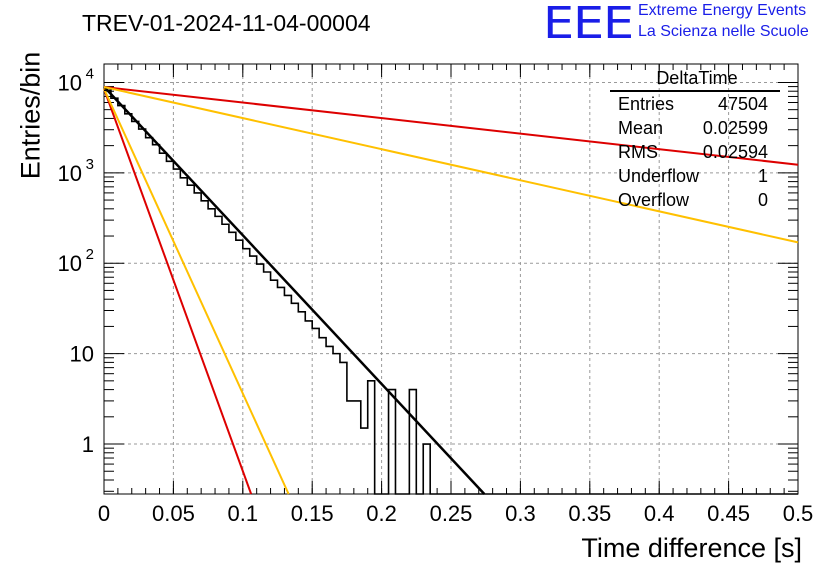 The image size is (836, 572). Describe the element at coordinates (735, 152) in the screenshot. I see `stats-value: 0.02594` at that location.